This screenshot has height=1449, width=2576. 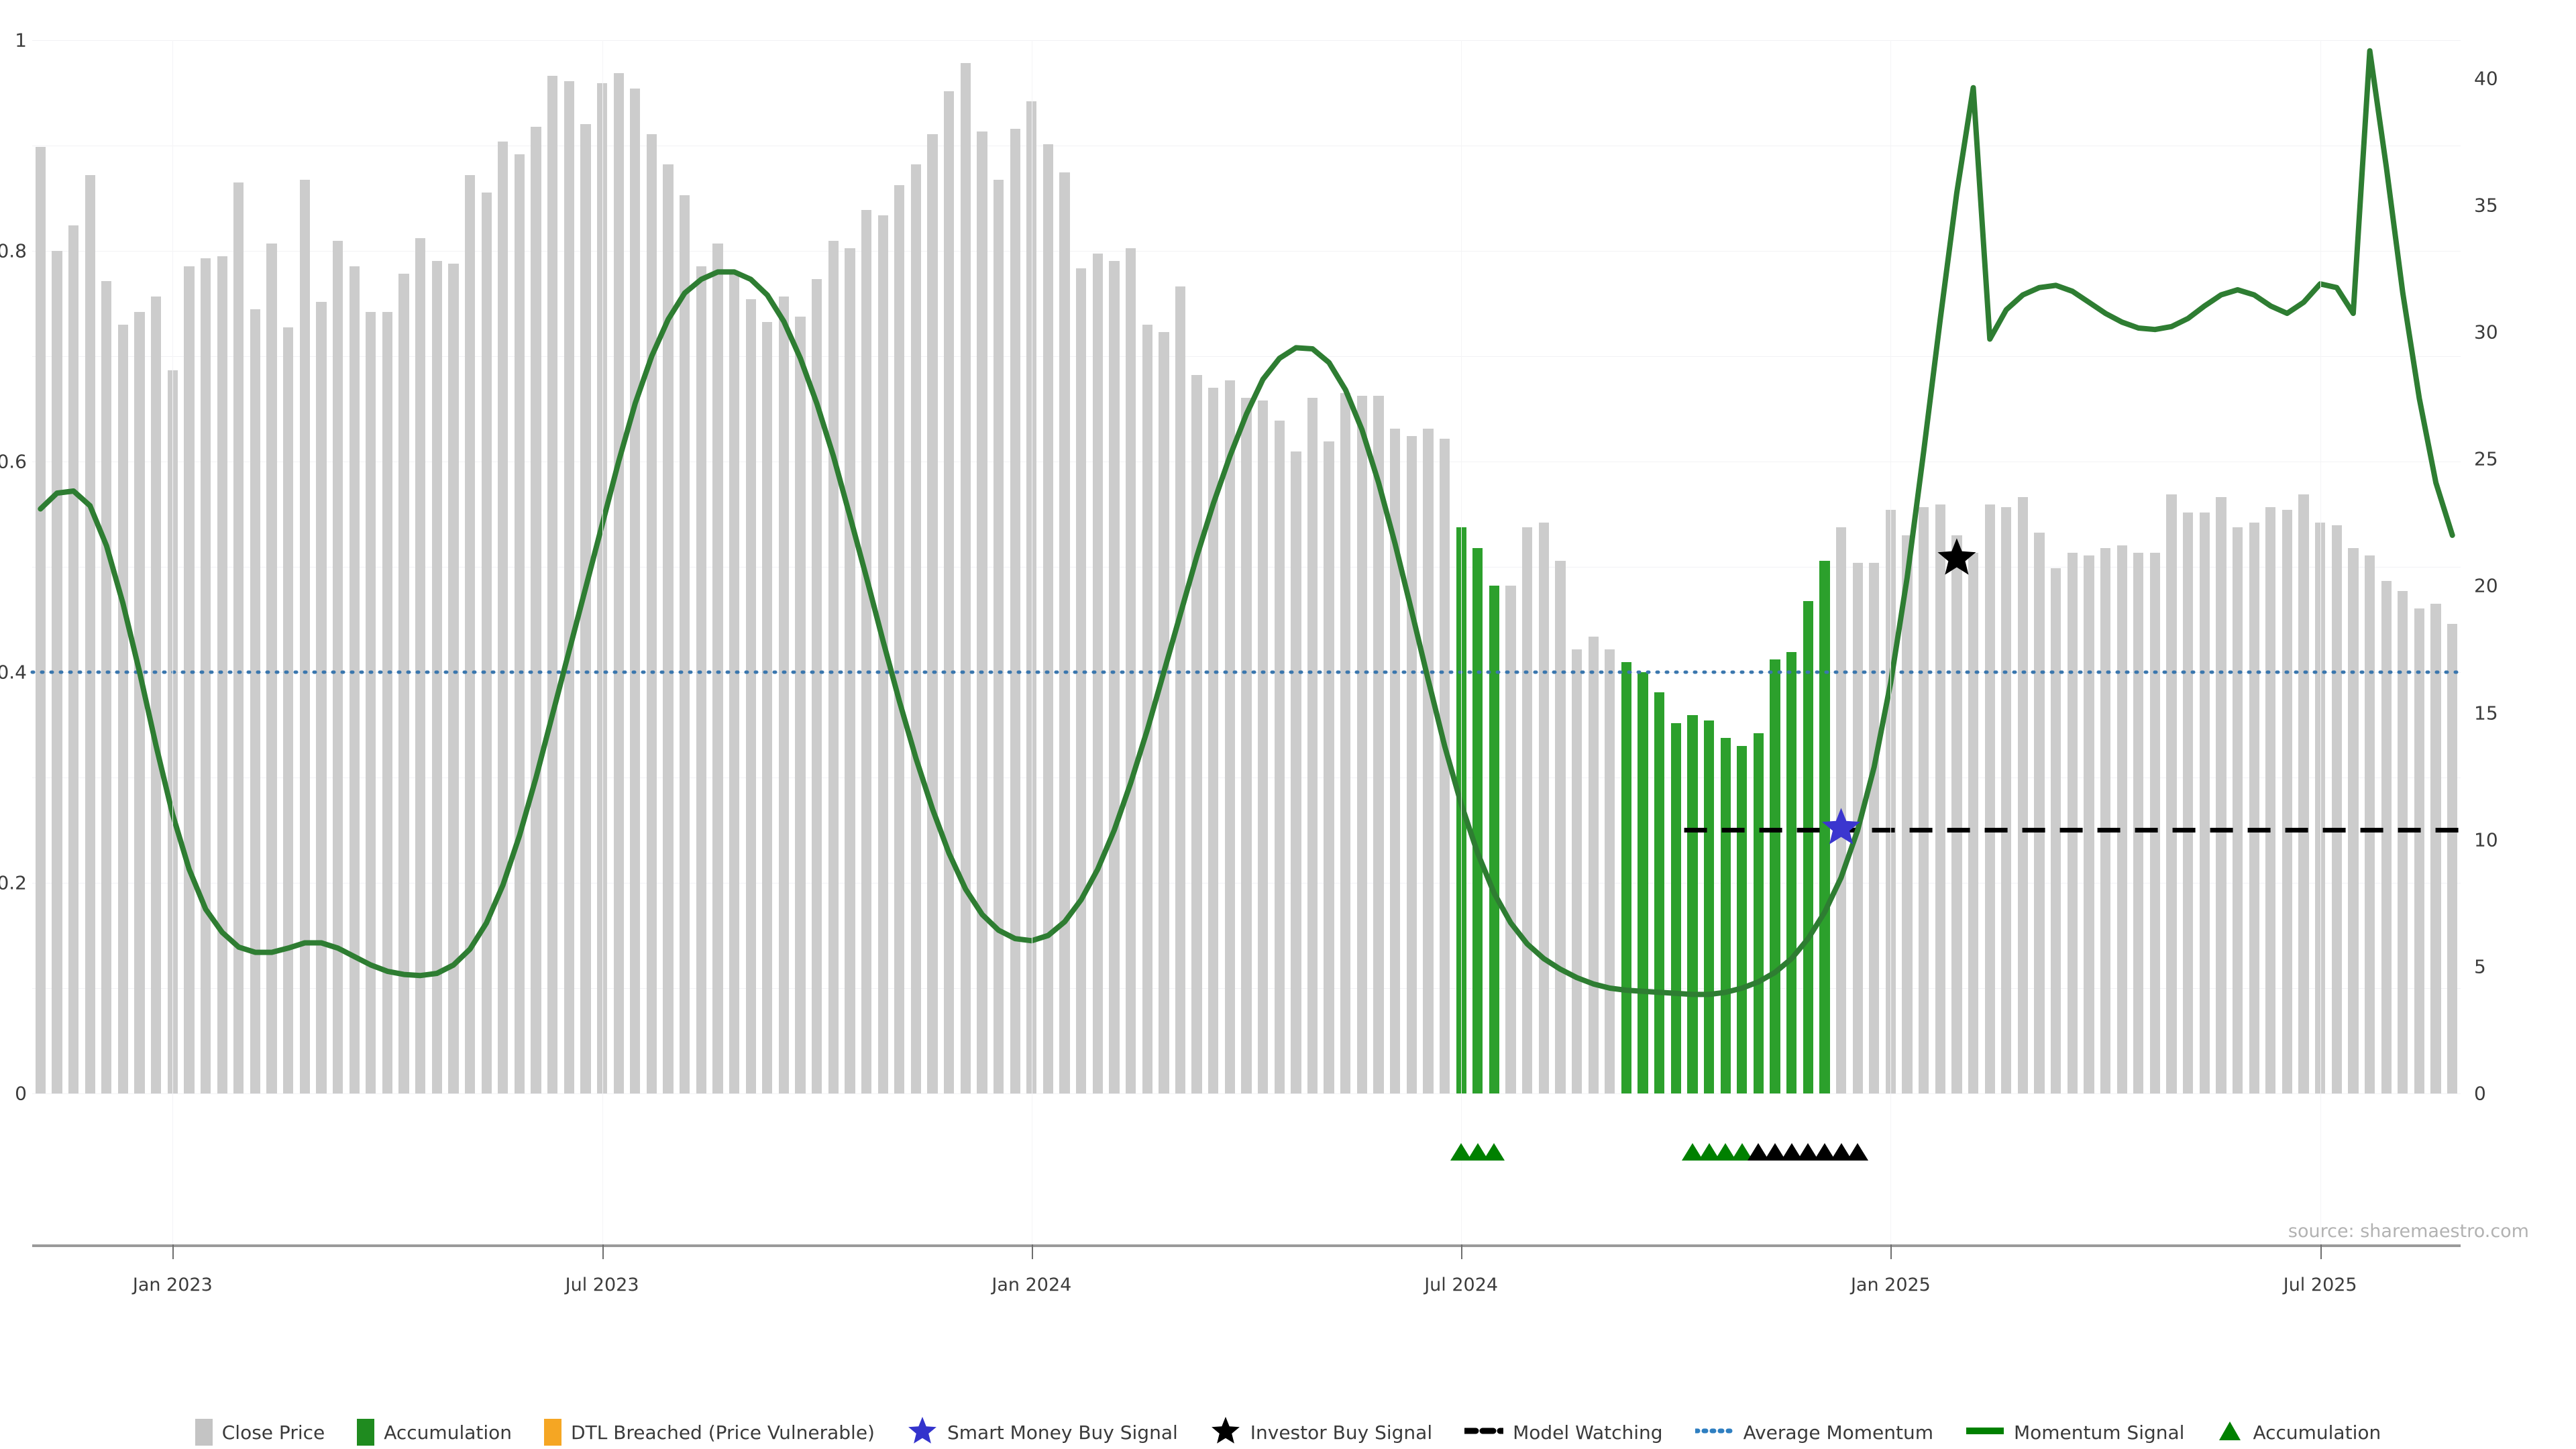 What do you see at coordinates (13, 672) in the screenshot?
I see `left-axis-tick-label: 0.4` at bounding box center [13, 672].